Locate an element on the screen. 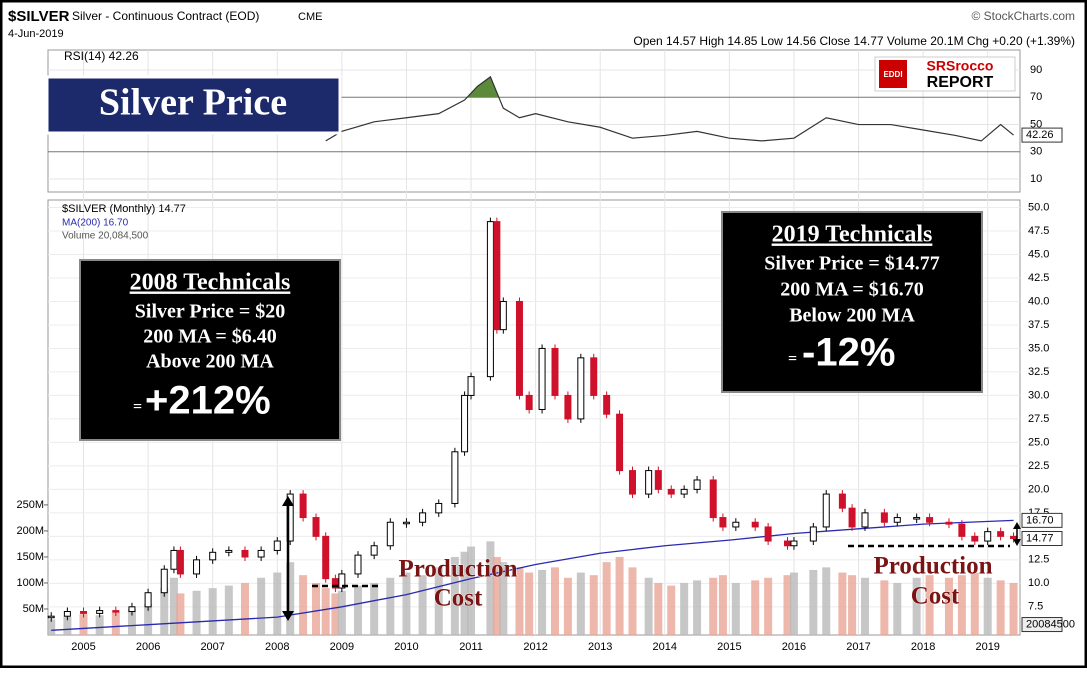 The image size is (1087, 673). box-big: -12% is located at coordinates (848, 353).